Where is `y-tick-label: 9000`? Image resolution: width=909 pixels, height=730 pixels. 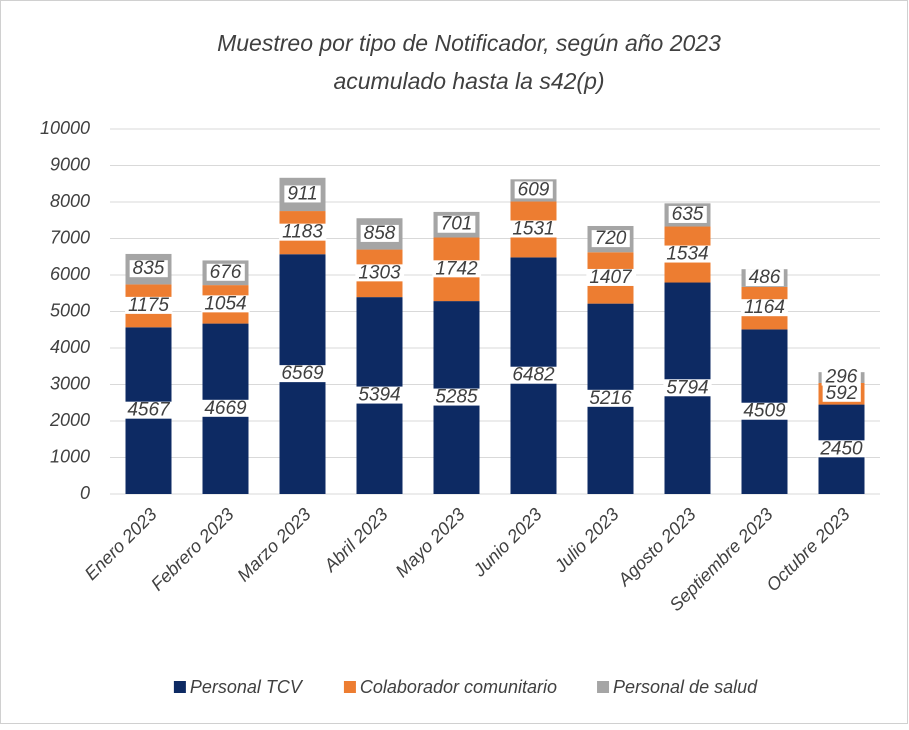 y-tick-label: 9000 is located at coordinates (70, 164).